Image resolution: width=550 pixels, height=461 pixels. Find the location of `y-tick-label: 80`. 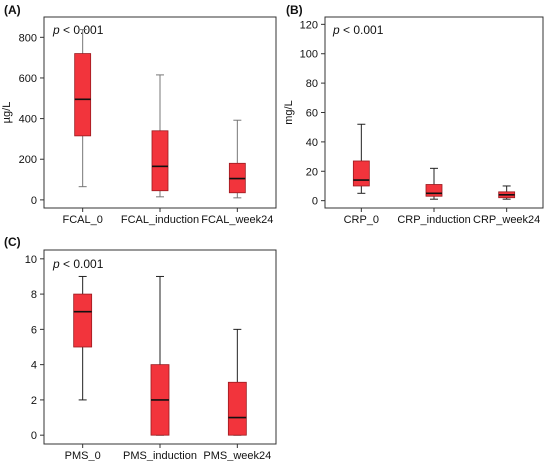

y-tick-label: 80 is located at coordinates (312, 84).